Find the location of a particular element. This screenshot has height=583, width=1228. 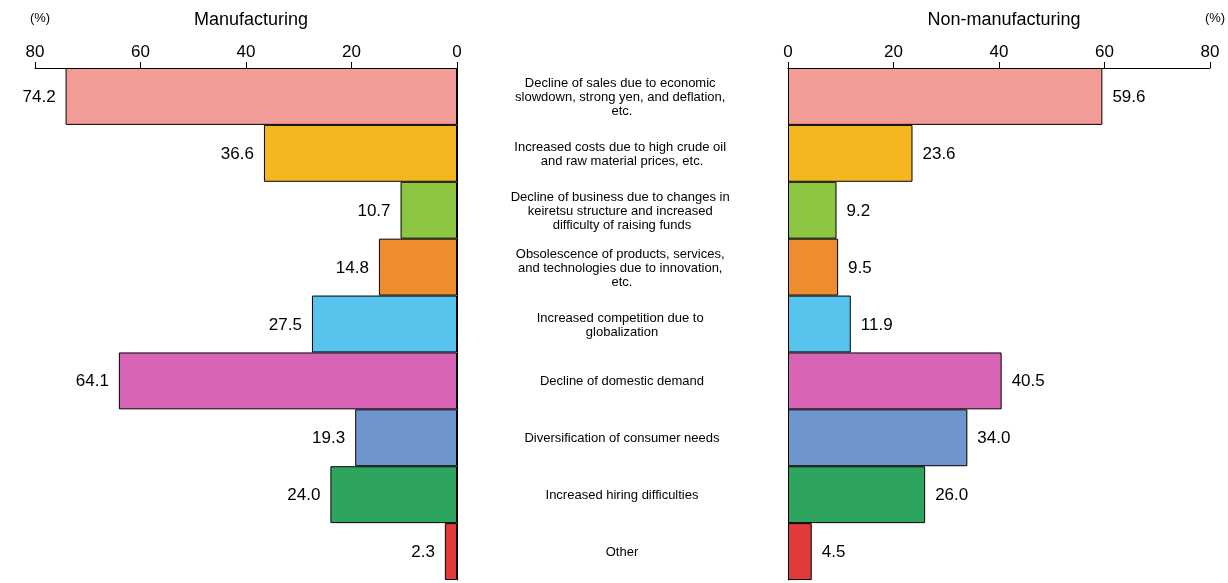

y-tick-label: Diversification of consumer needs is located at coordinates (622, 438).